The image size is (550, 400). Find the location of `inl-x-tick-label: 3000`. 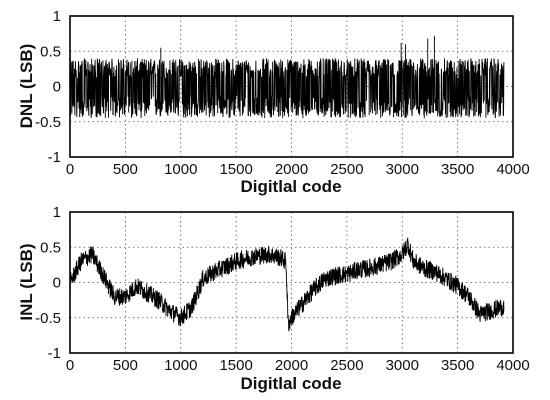

inl-x-tick-label: 3000 is located at coordinates (402, 365).